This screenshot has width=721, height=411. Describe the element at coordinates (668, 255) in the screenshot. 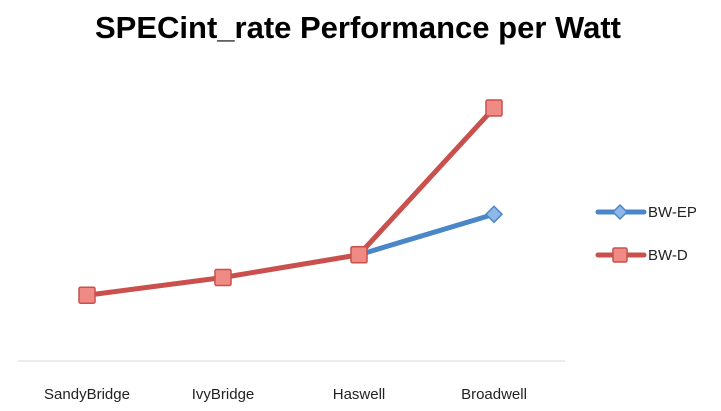

I see `legend-label: BW-D` at that location.